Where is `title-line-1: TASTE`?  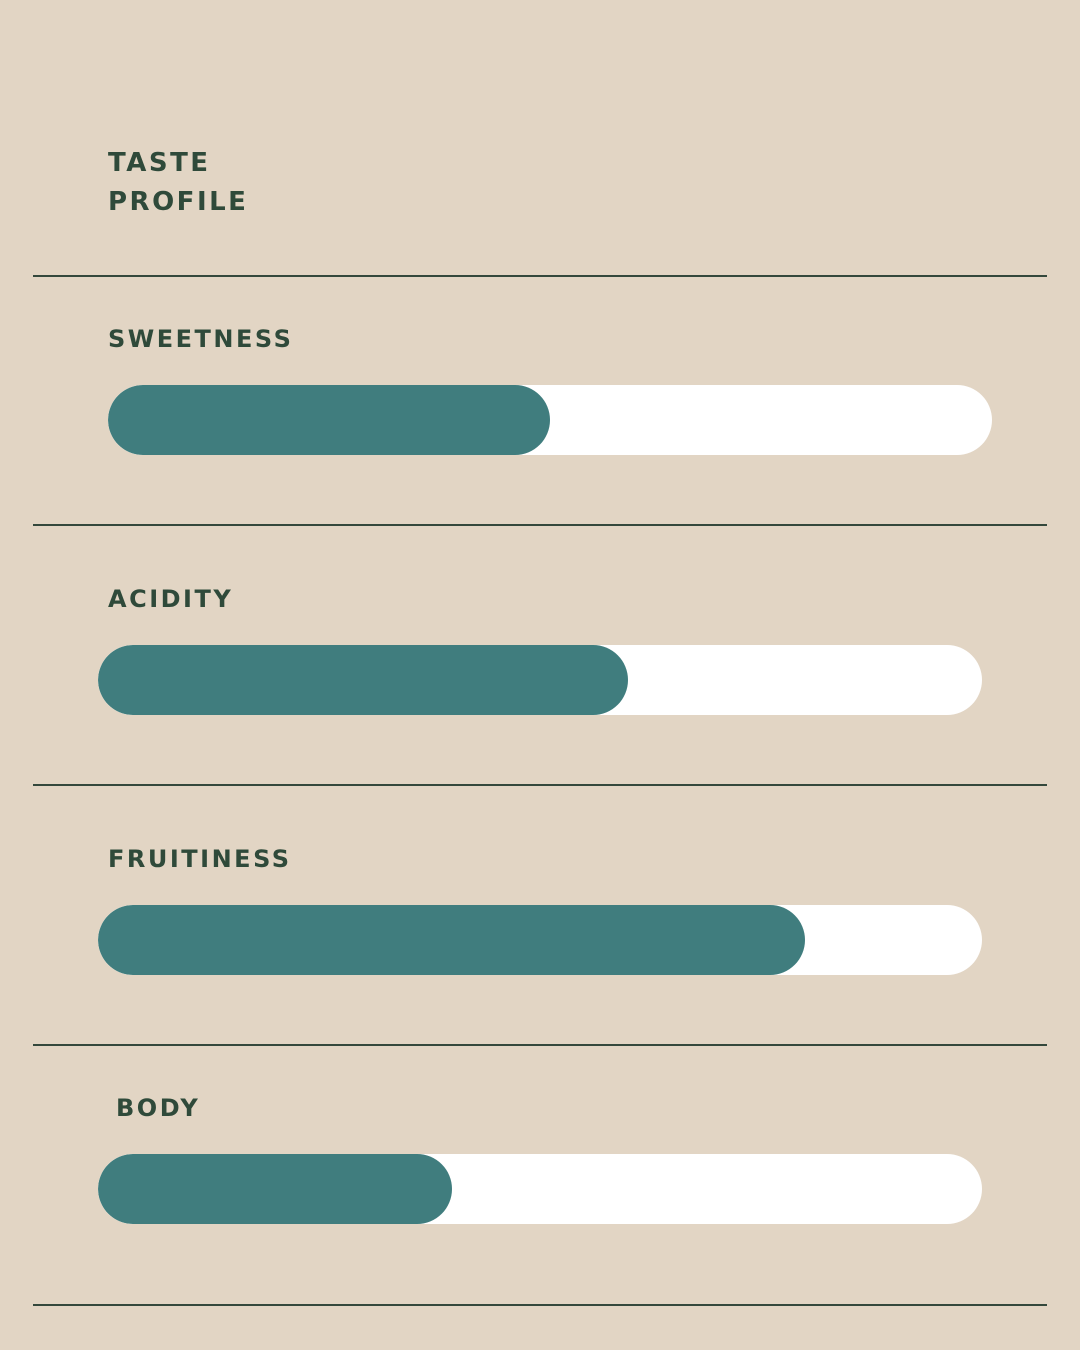 title-line-1: TASTE is located at coordinates (159, 163).